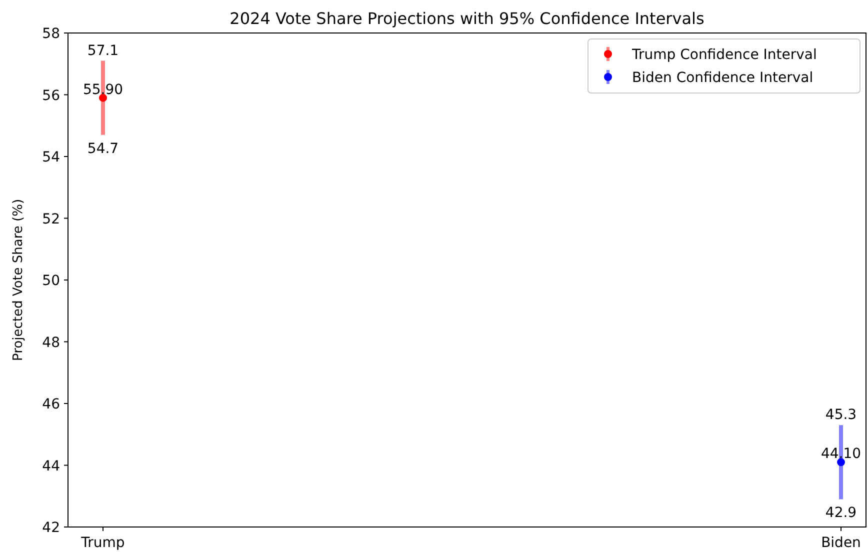 Image resolution: width=868 pixels, height=552 pixels. Describe the element at coordinates (102, 543) in the screenshot. I see `x-tick-label: Trump` at that location.